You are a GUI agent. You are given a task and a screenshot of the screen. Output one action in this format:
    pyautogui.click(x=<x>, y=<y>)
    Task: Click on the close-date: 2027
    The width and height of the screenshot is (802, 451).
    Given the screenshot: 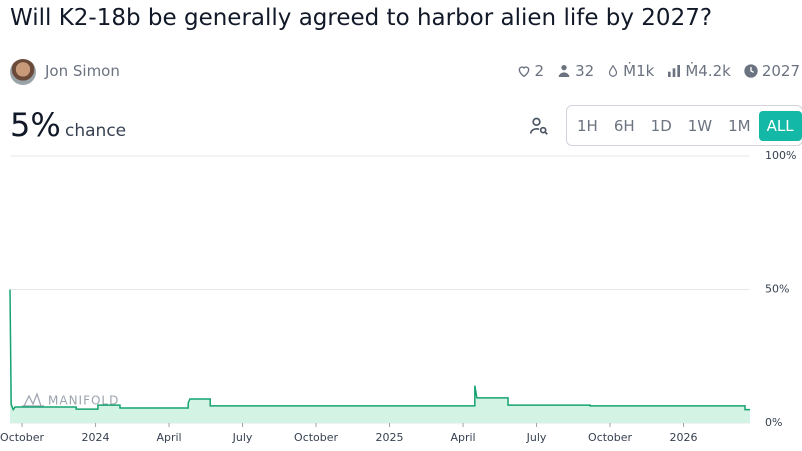 What is the action you would take?
    pyautogui.click(x=771, y=71)
    